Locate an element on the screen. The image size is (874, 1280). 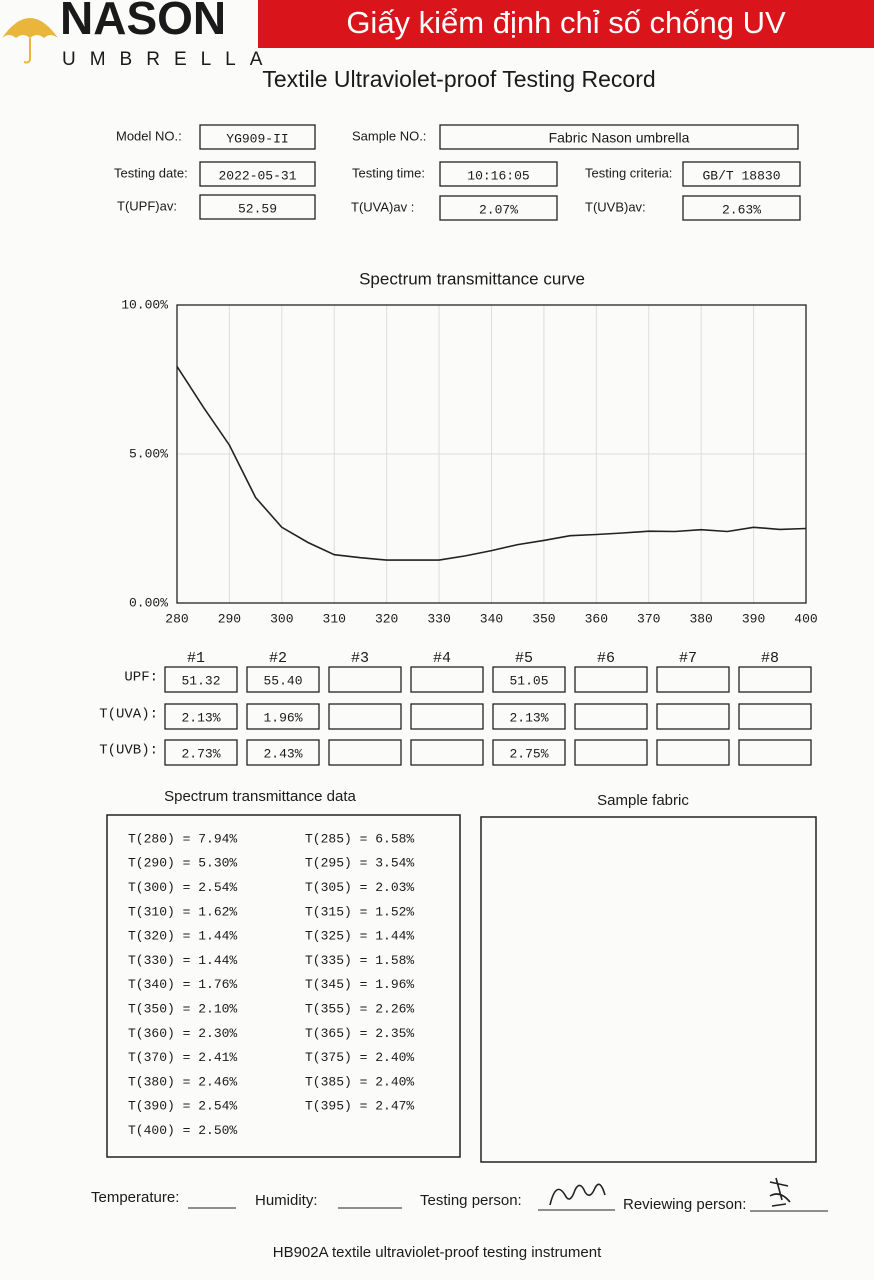
data-entry: T(300) = 2.54% is located at coordinates (182, 887).